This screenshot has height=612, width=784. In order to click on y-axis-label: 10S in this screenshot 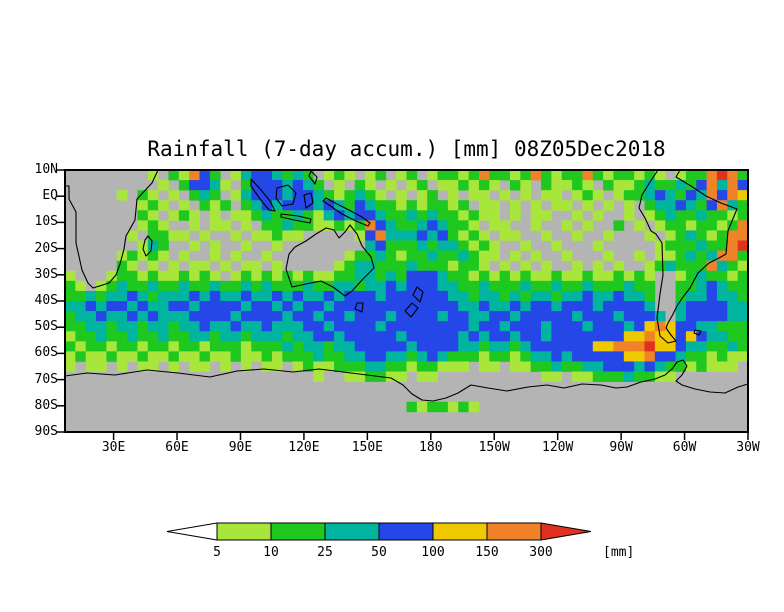, I will do `click(46, 222)`.